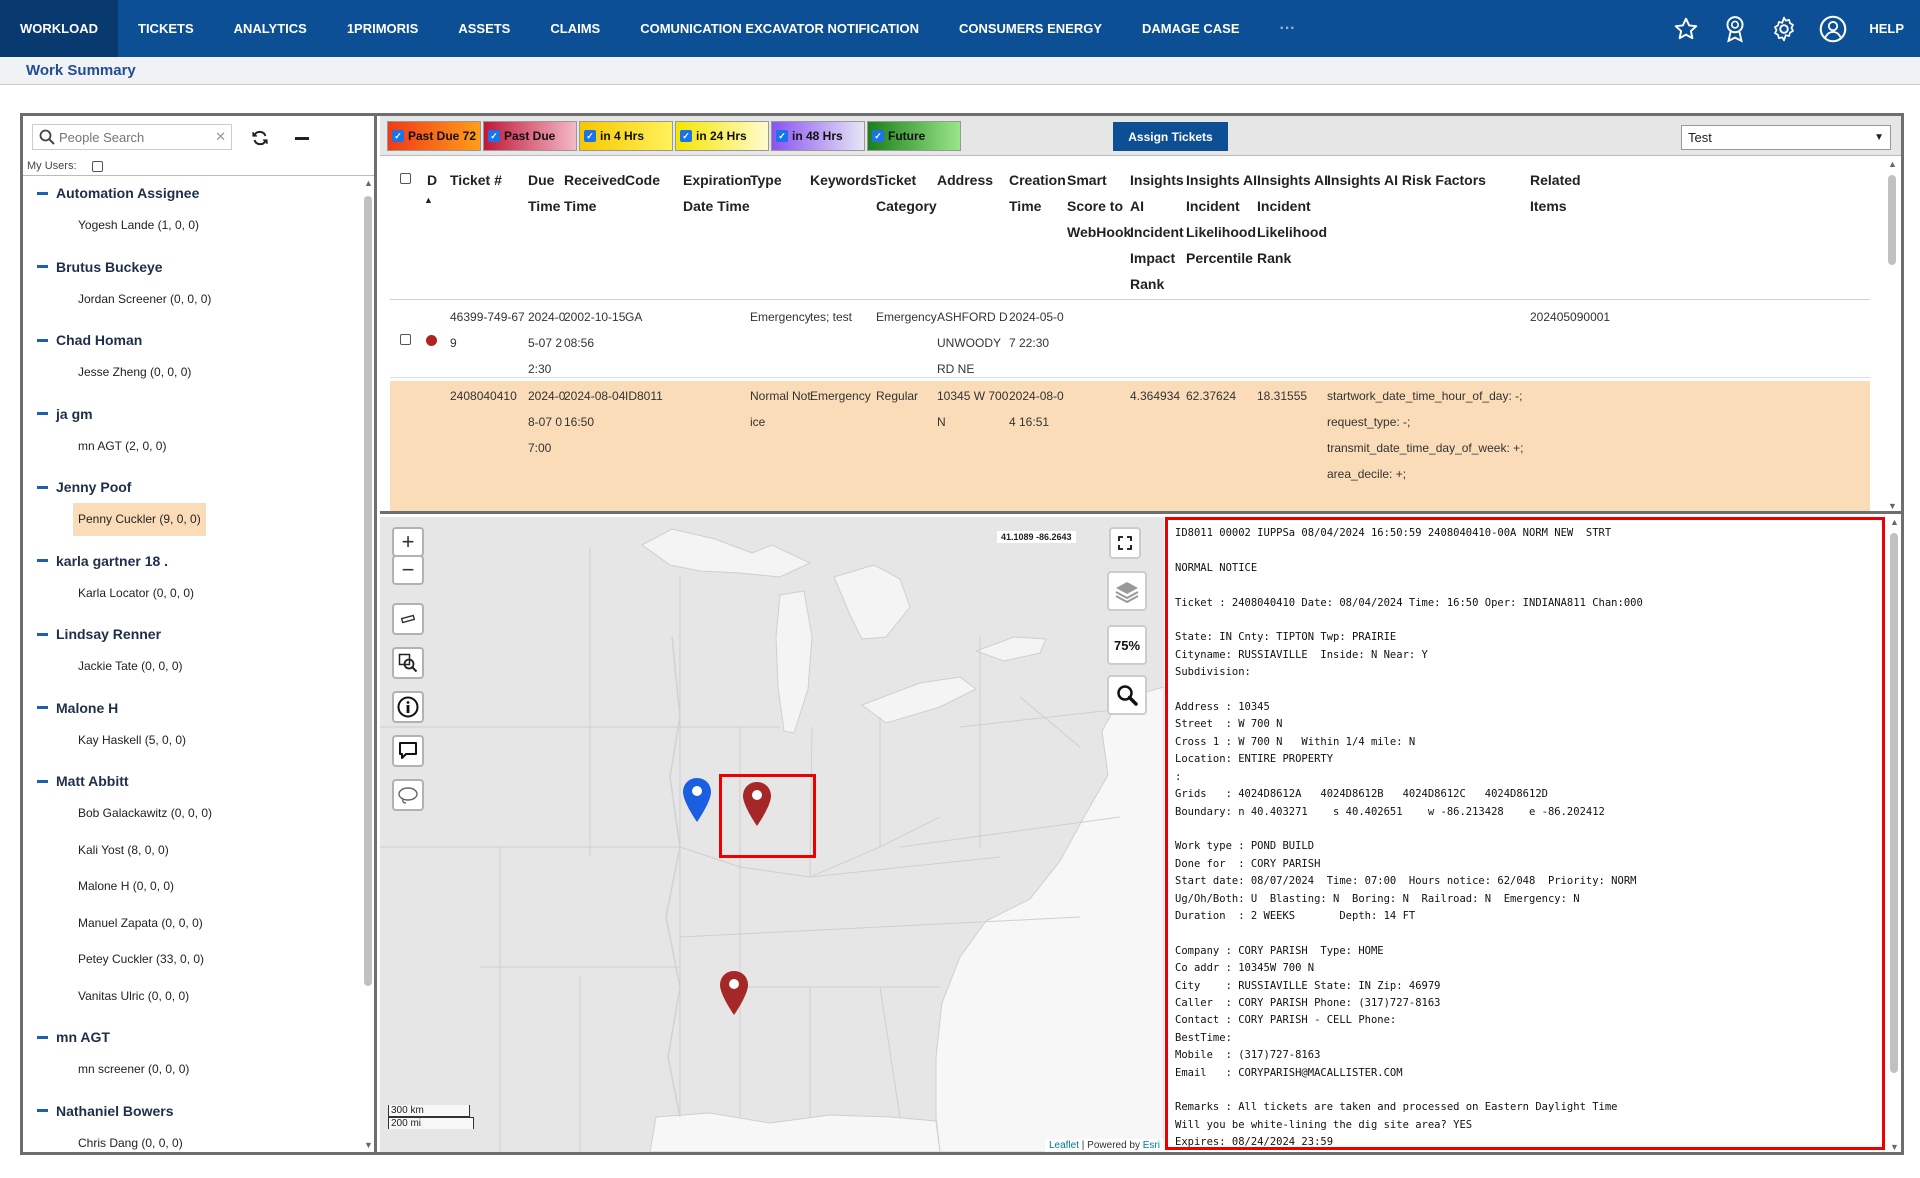  I want to click on esri-link: Esri, so click(1151, 1145).